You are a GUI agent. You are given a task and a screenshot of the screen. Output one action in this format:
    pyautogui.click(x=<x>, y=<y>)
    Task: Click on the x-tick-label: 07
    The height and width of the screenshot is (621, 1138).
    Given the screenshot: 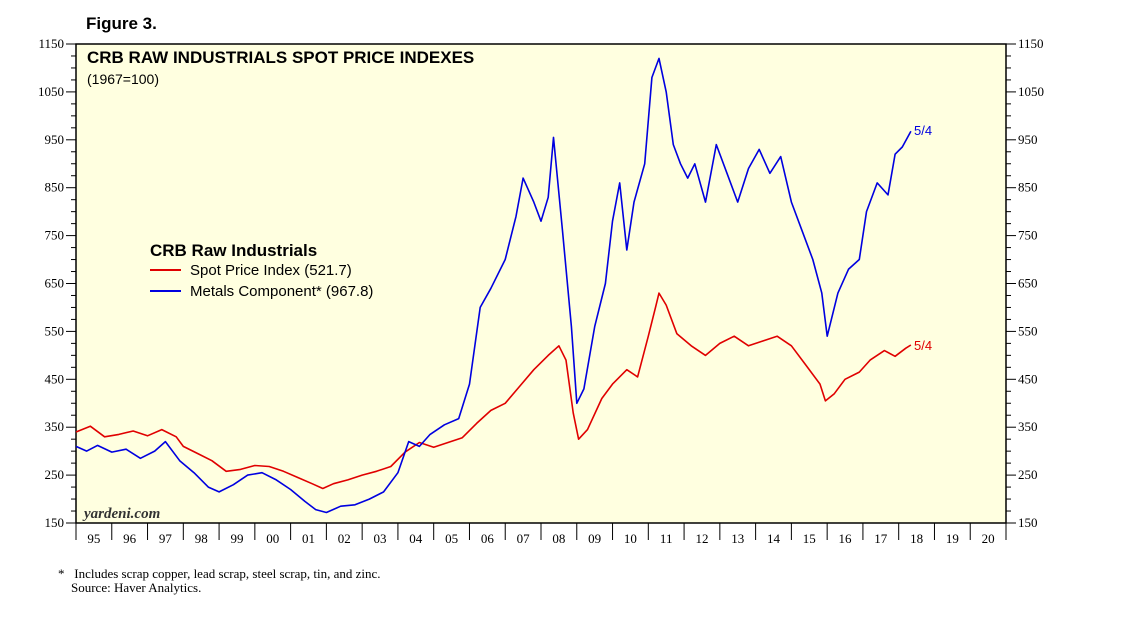 What is the action you would take?
    pyautogui.click(x=524, y=538)
    